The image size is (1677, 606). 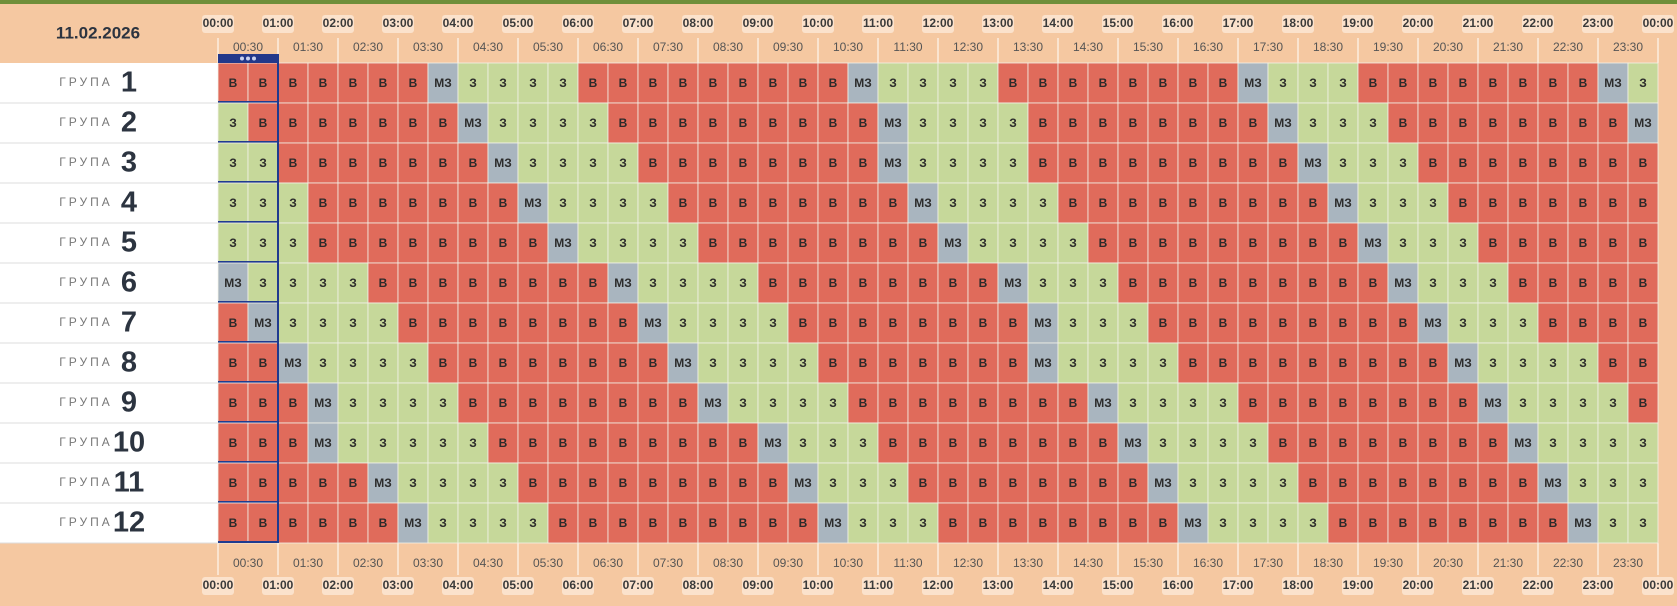 What do you see at coordinates (129, 403) in the screenshot?
I see `group-number: 9` at bounding box center [129, 403].